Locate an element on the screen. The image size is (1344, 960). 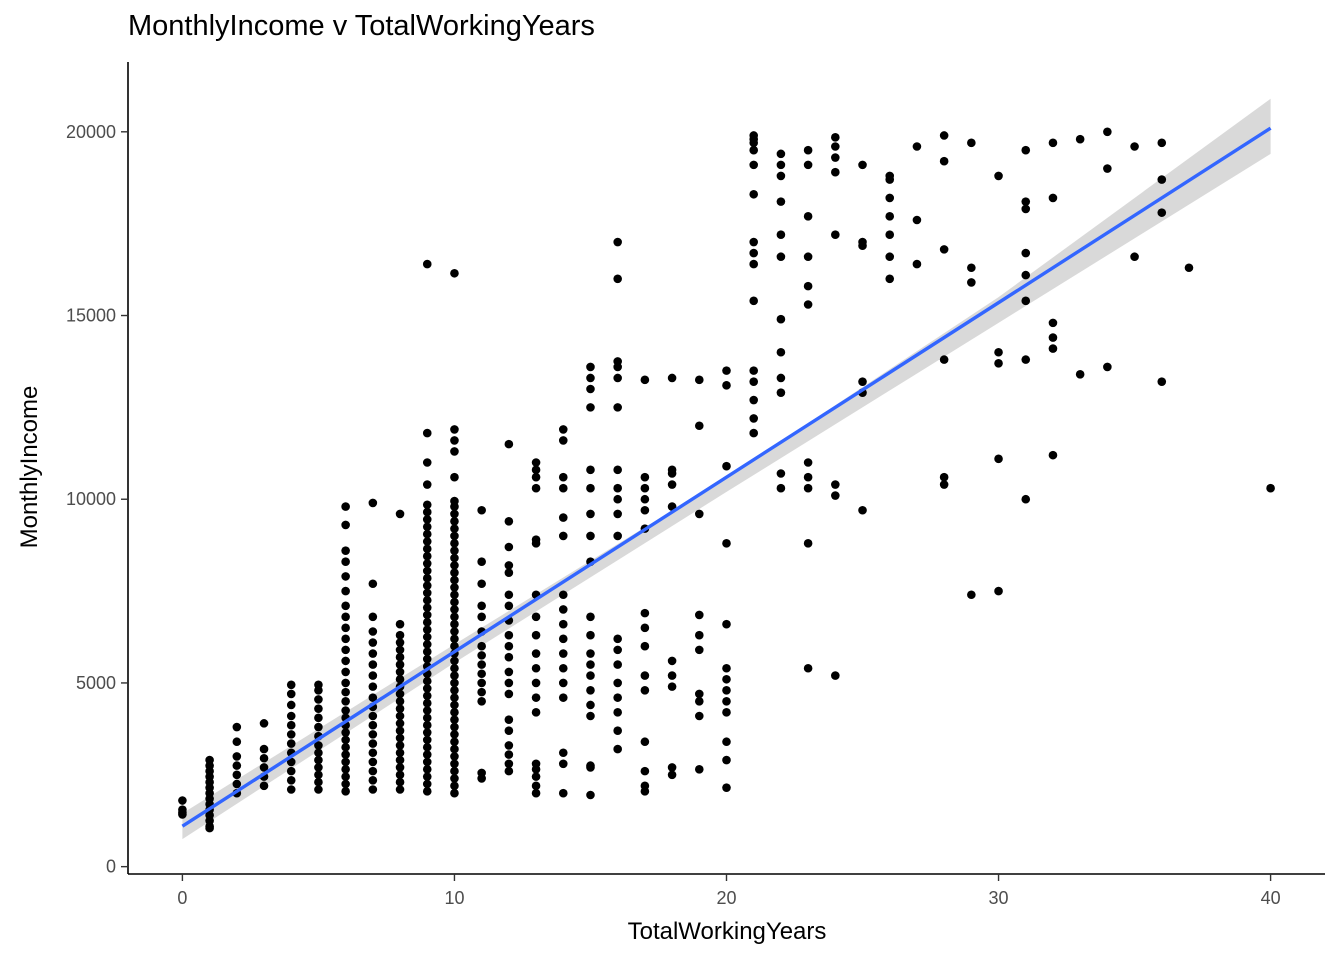
y-tick-label: 5000 is located at coordinates (96, 683).